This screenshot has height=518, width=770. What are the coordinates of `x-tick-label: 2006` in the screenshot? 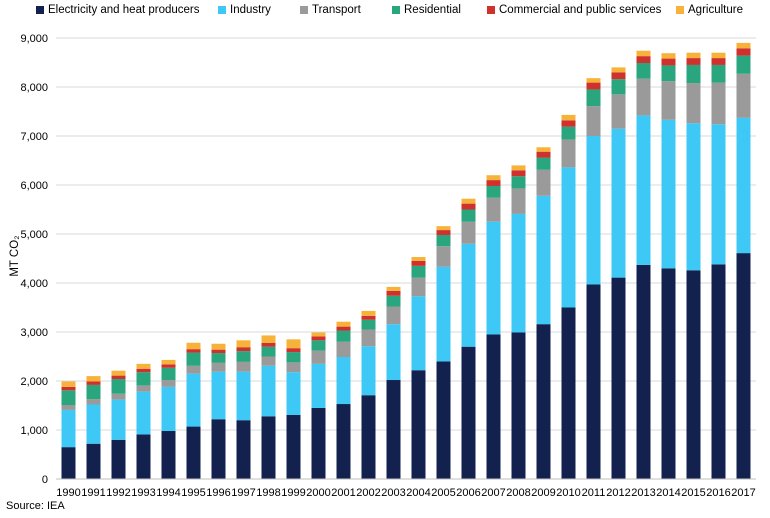 It's located at (468, 493).